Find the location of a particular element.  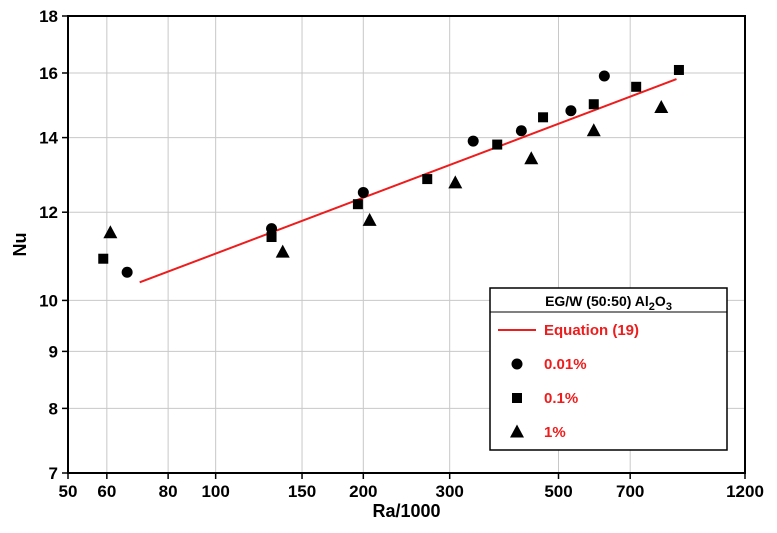

legend-title-sub-2: 2 is located at coordinates (652, 307).